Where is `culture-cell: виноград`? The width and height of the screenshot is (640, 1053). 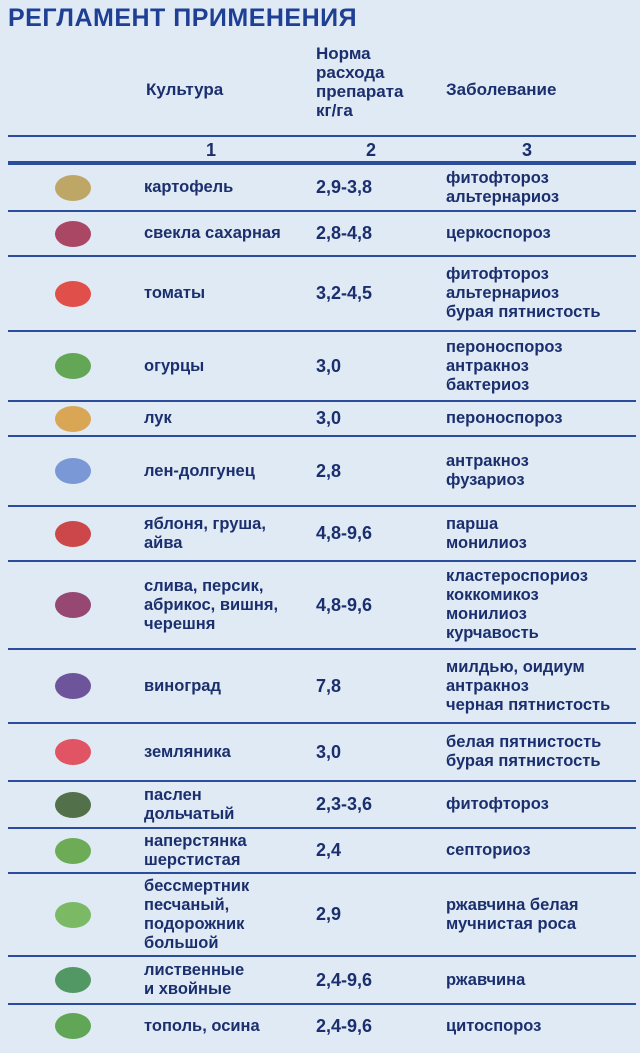
culture-cell: виноград is located at coordinates (182, 686).